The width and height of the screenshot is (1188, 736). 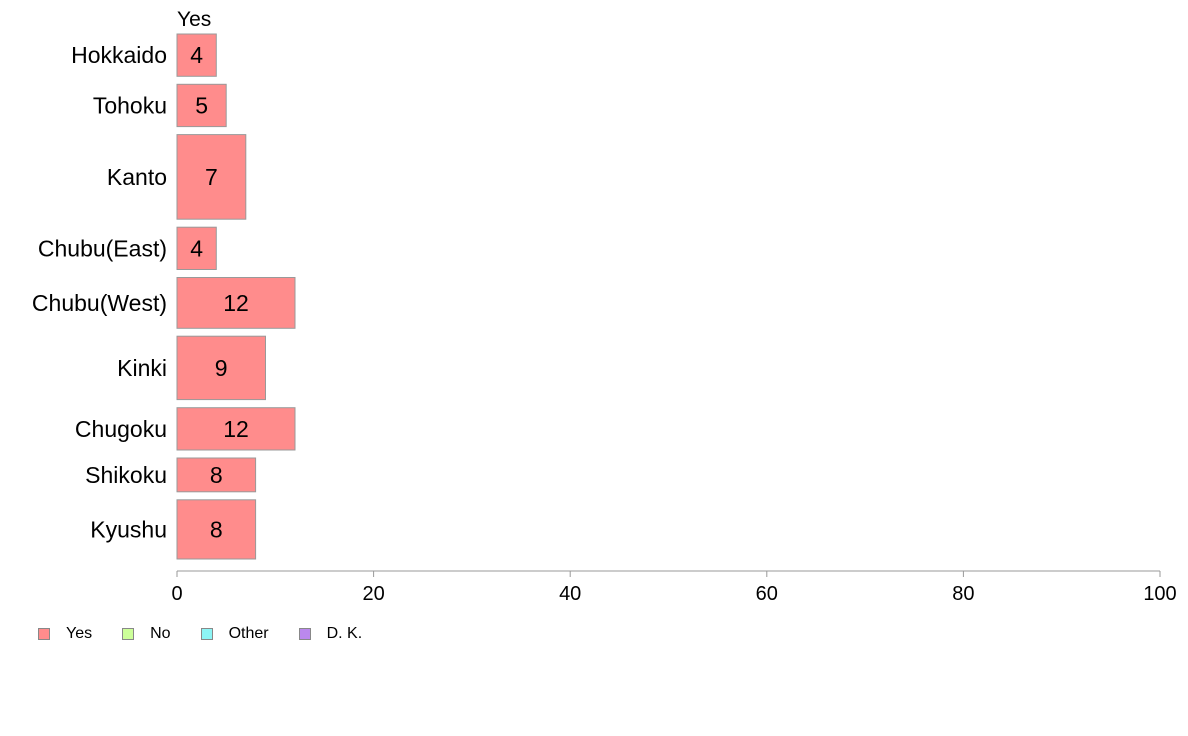 I want to click on x-tick-label: 60, so click(x=767, y=594).